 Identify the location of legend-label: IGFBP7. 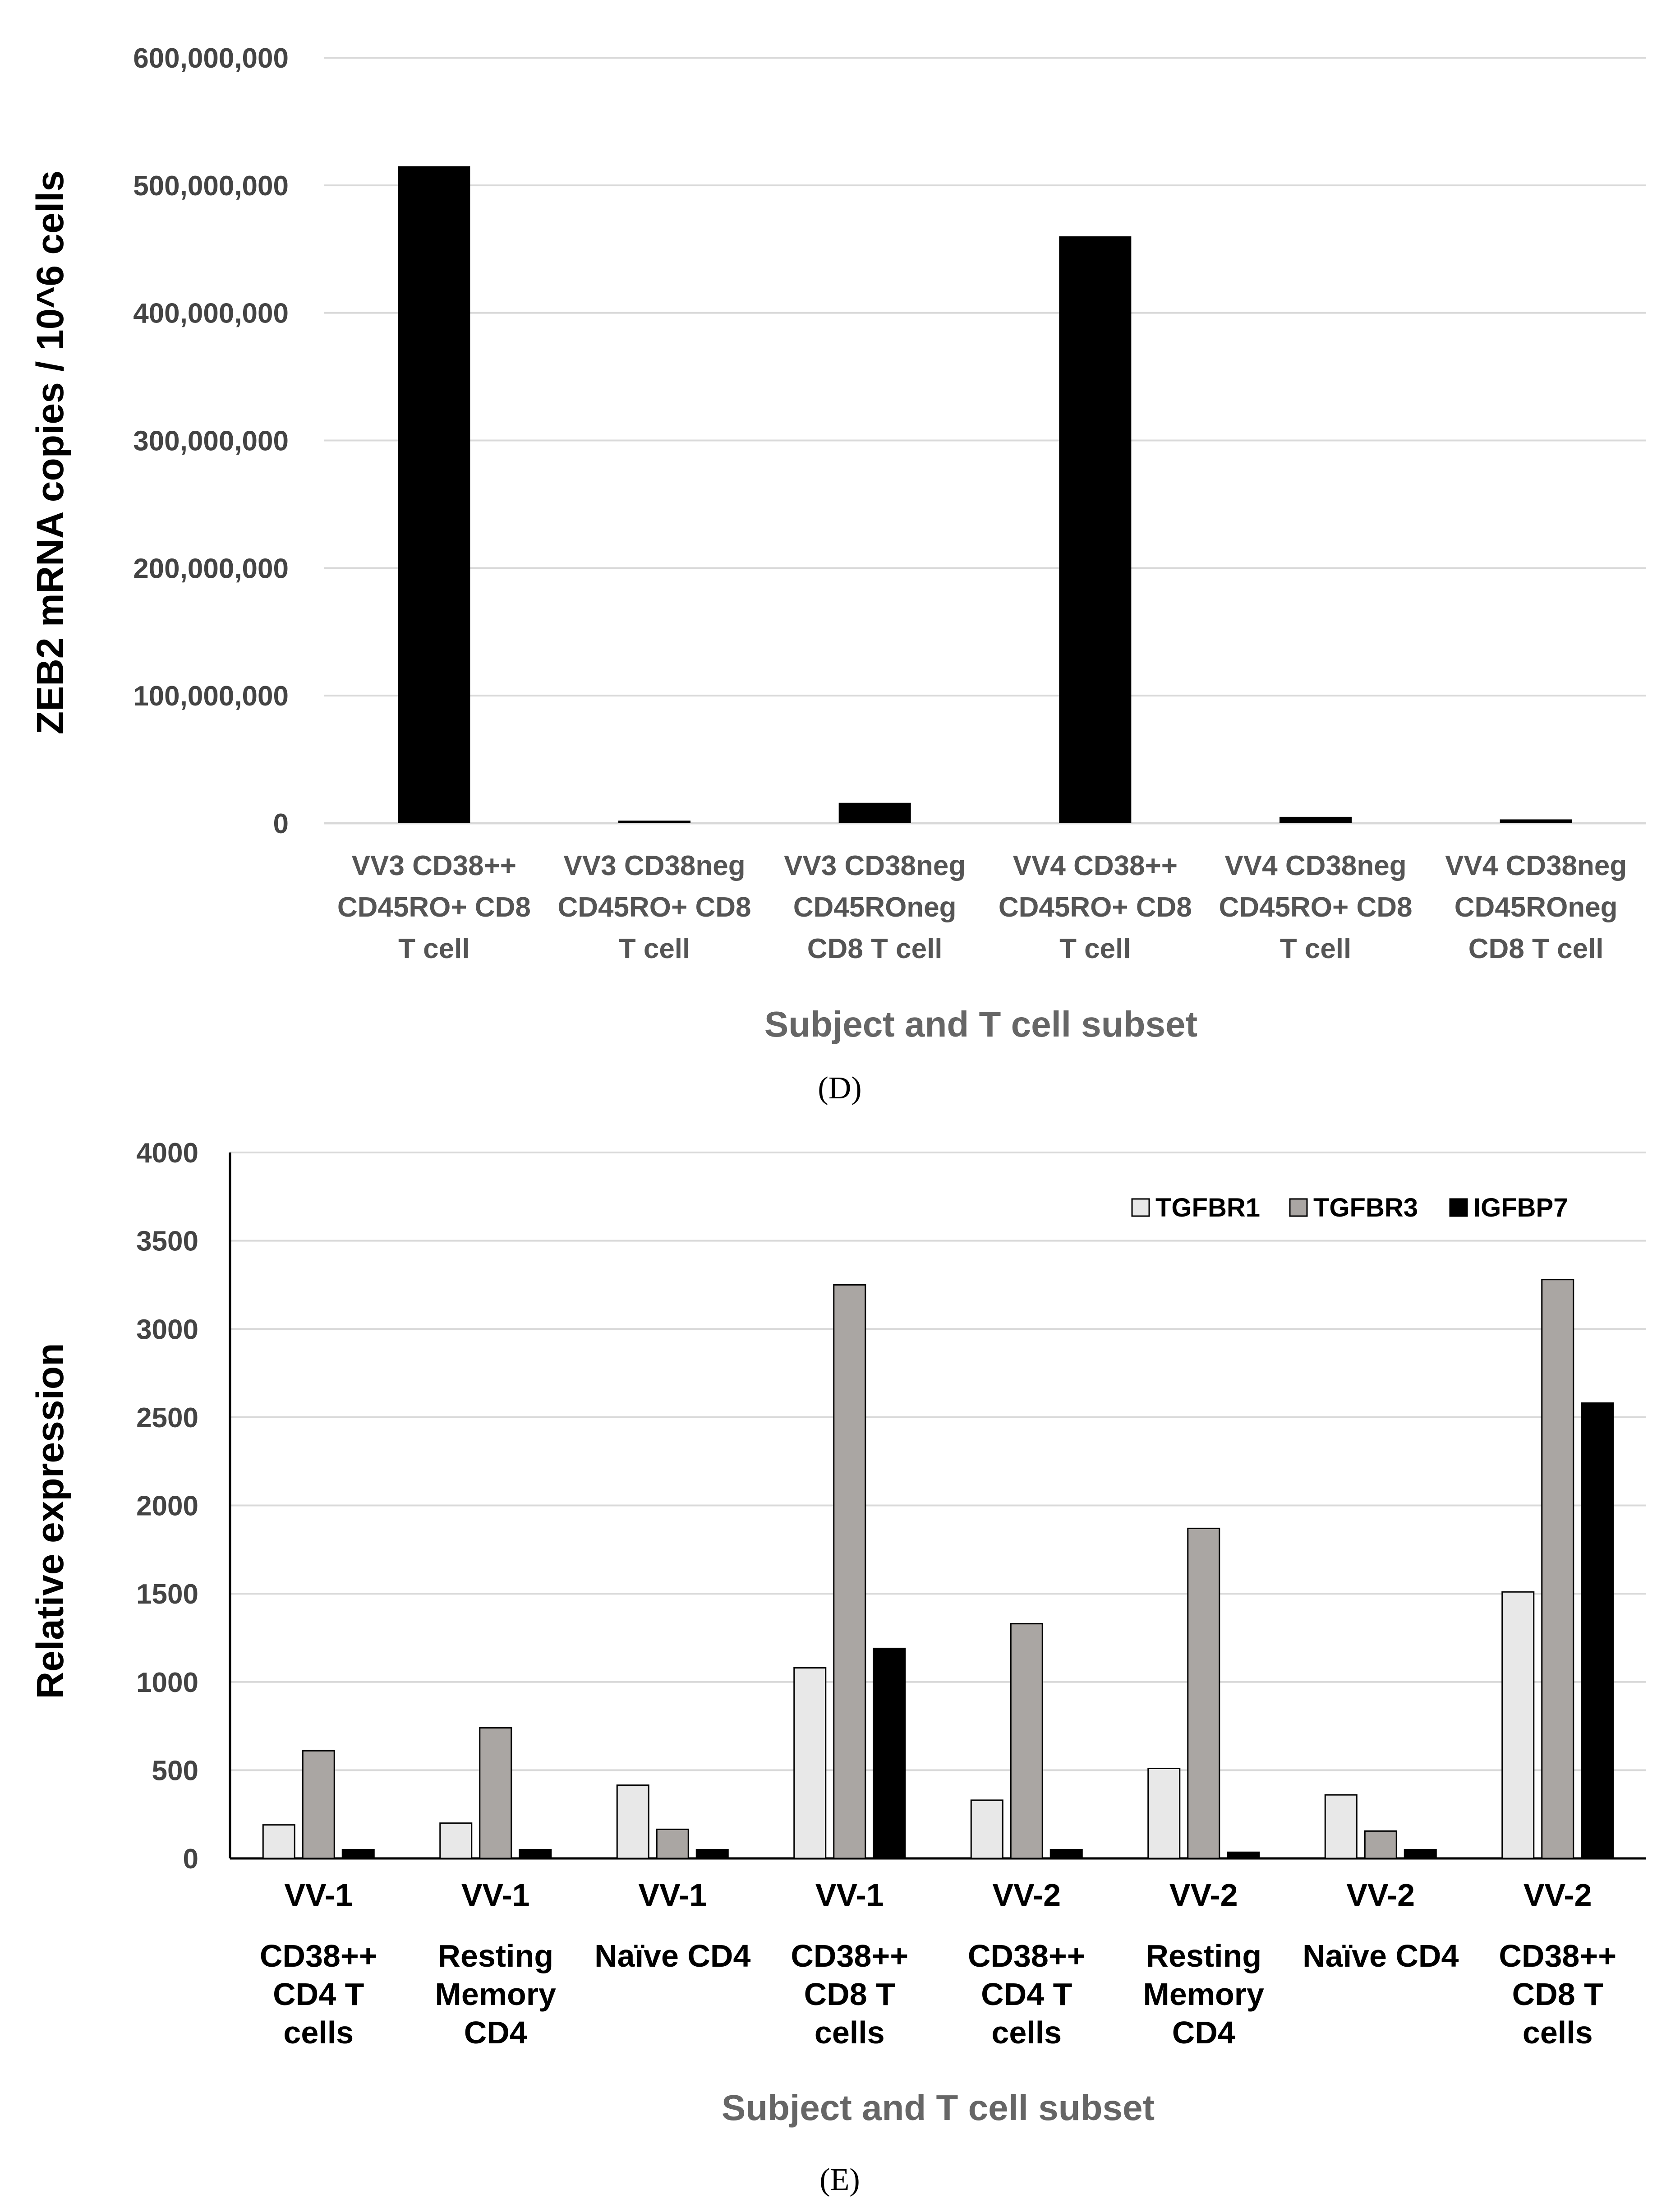
(1520, 1207).